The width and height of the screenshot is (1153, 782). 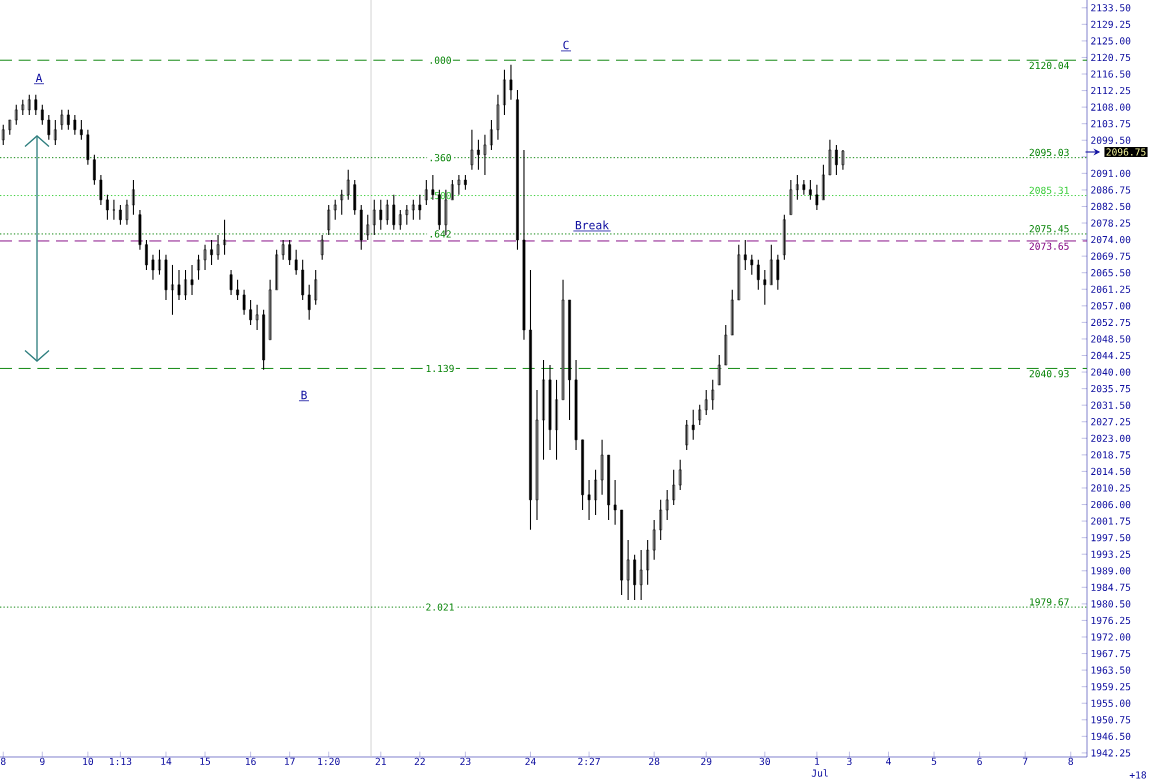 I want to click on x-tick-label: 30, so click(x=764, y=761).